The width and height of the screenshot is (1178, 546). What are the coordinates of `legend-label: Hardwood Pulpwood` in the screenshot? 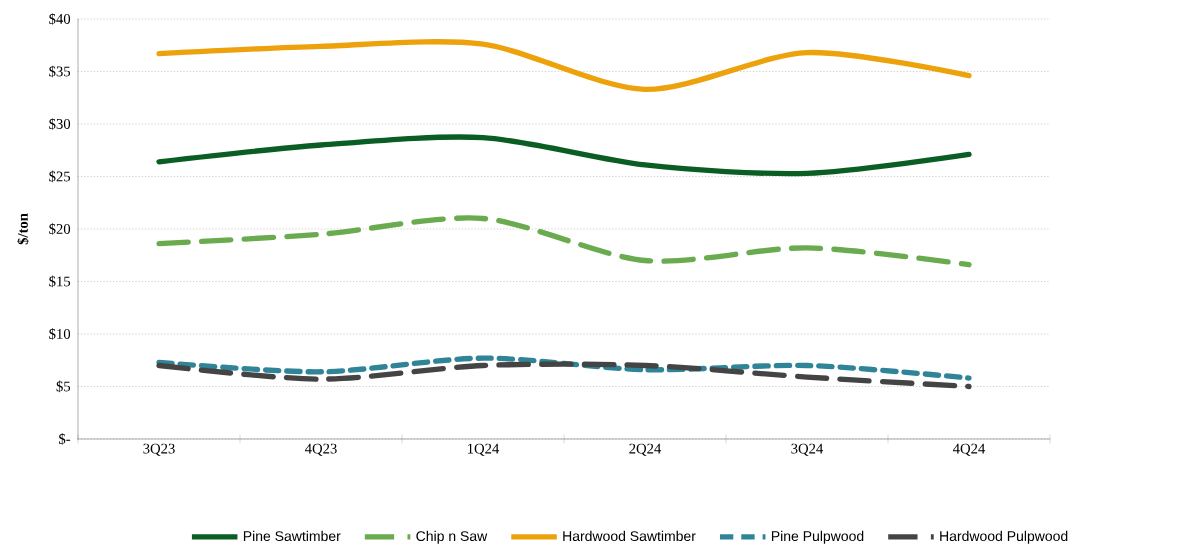 It's located at (1004, 537).